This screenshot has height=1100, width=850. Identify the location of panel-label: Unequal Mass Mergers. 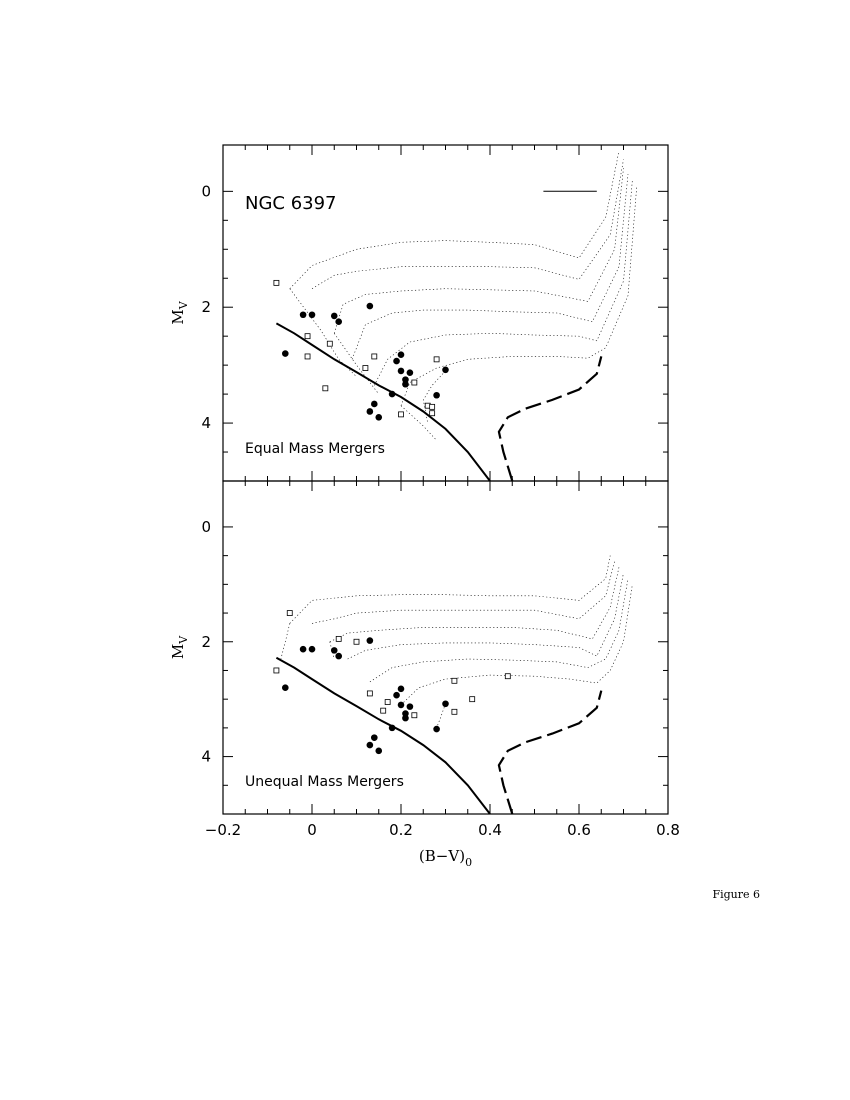
(324, 782).